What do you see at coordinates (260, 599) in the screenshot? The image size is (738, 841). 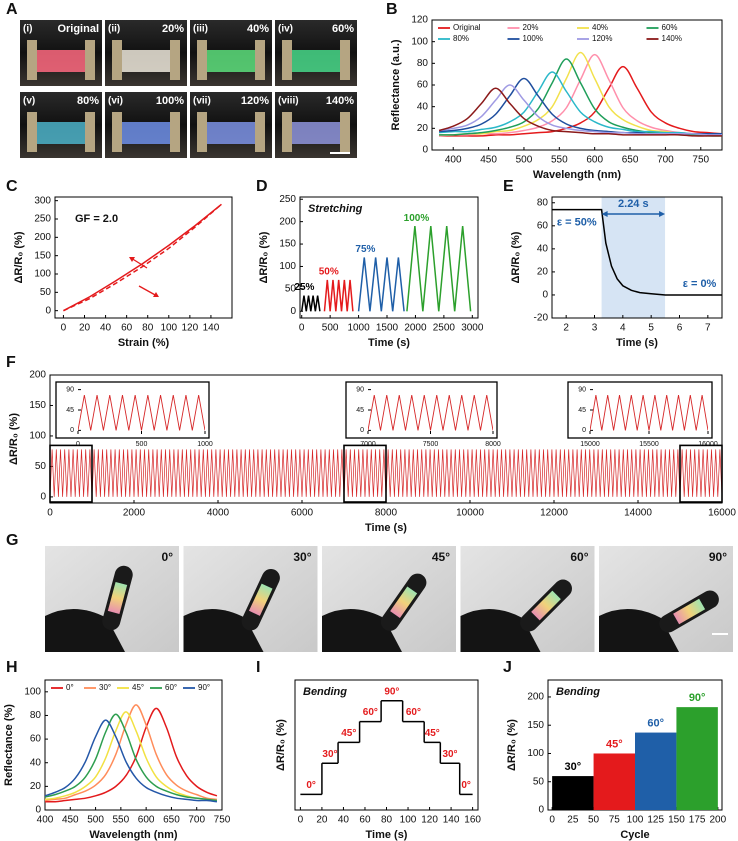 I see `sensor` at bounding box center [260, 599].